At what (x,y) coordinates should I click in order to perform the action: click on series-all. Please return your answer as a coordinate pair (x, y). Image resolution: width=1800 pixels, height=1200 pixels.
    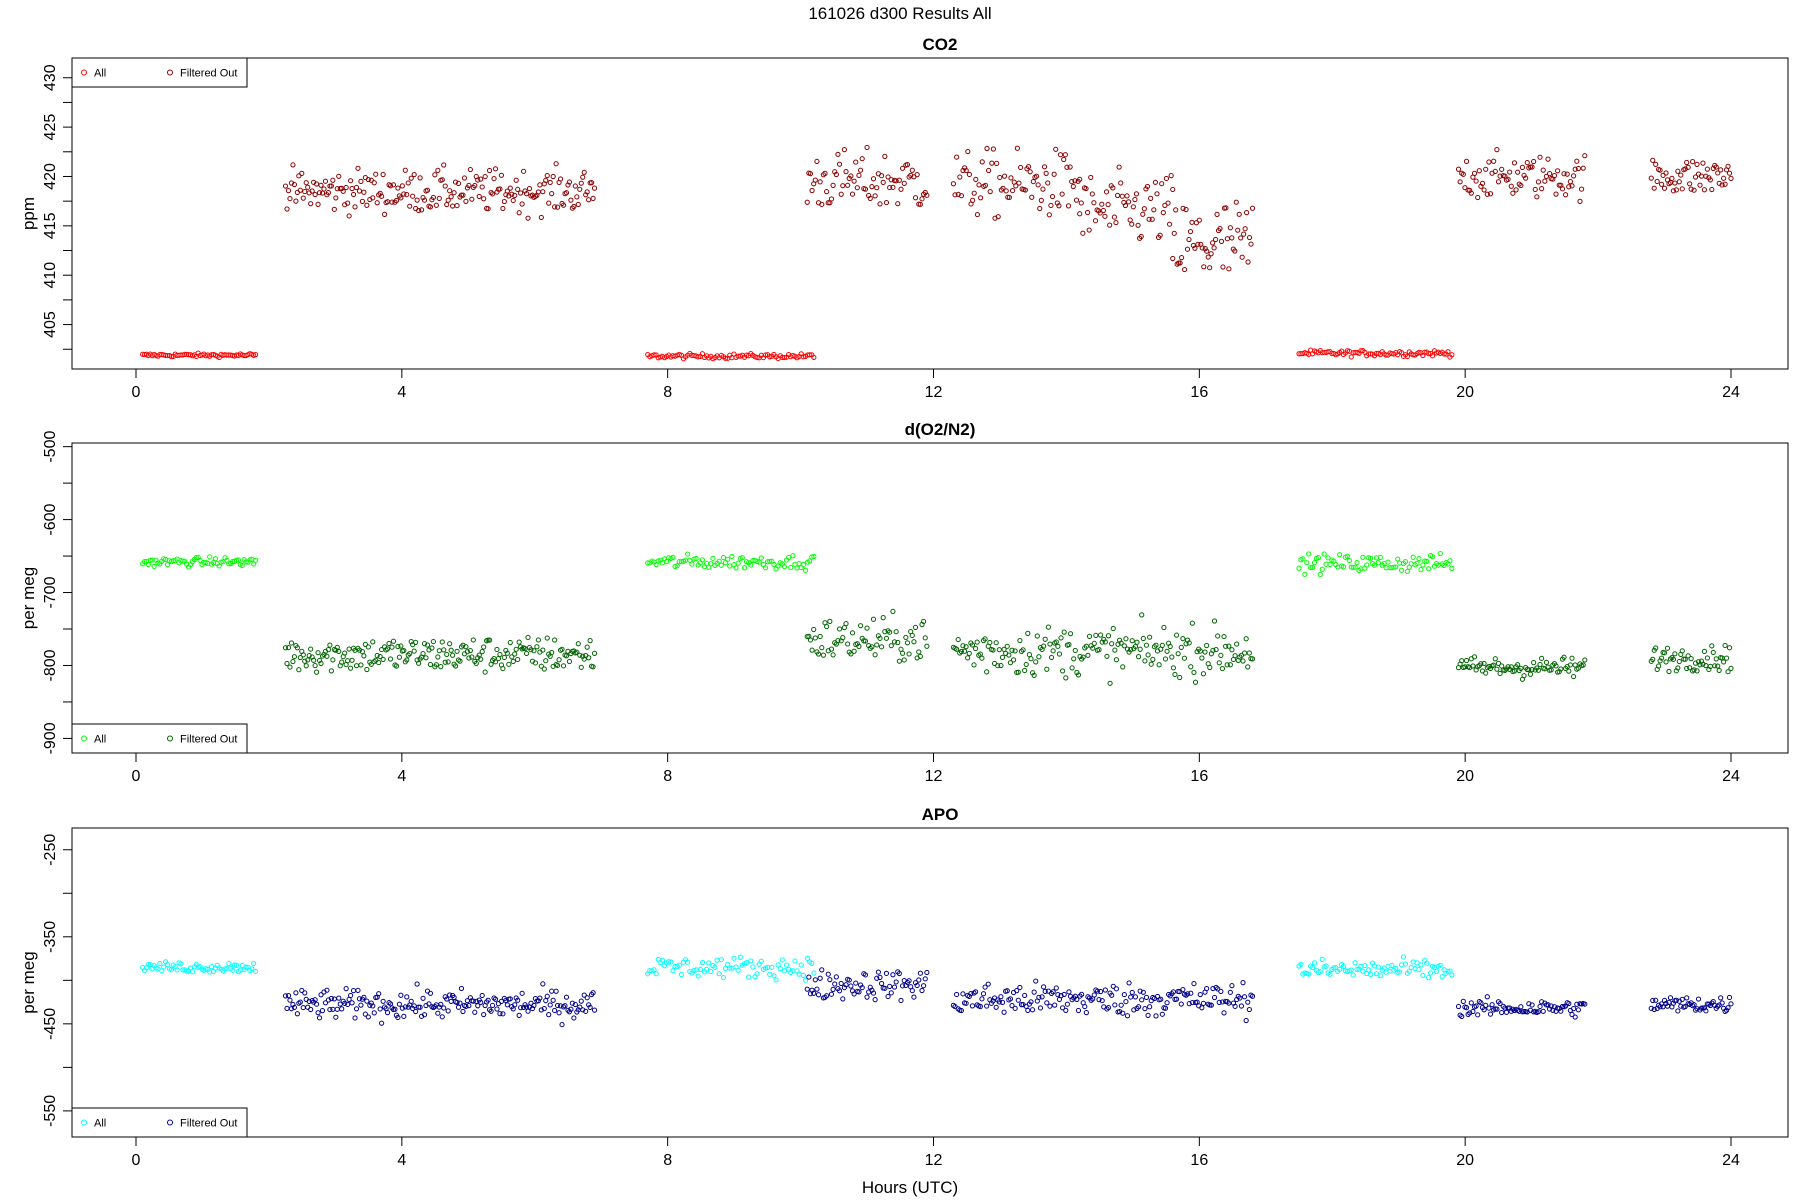
    Looking at the image, I should click on (797, 354).